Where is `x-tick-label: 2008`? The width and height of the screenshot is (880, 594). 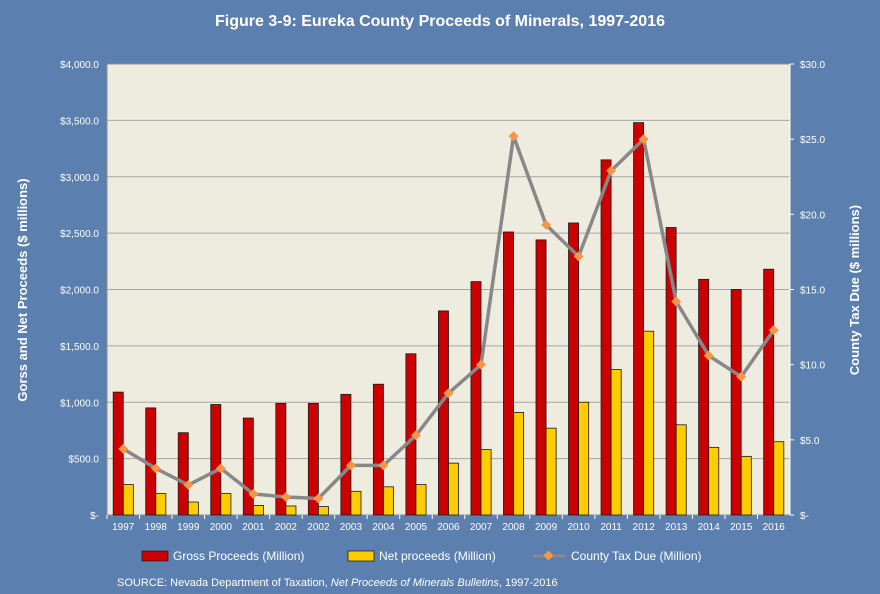
x-tick-label: 2008 is located at coordinates (513, 527).